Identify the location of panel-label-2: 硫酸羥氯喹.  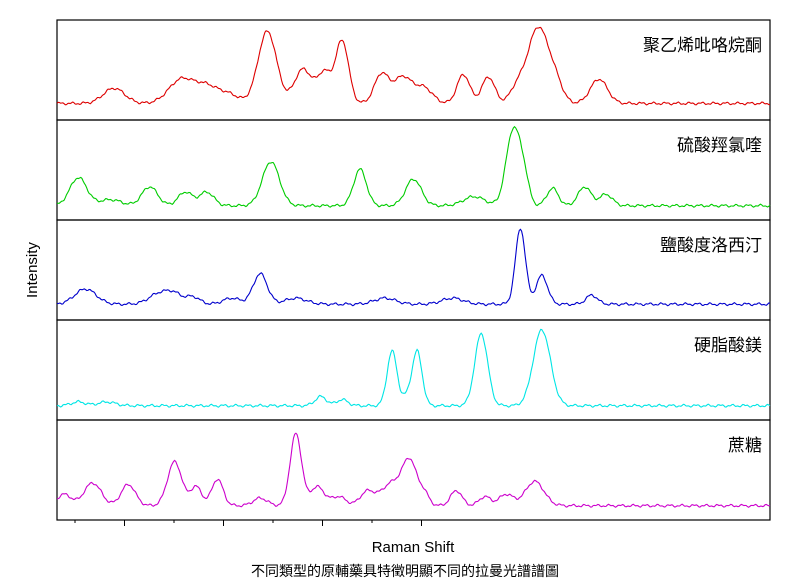
(719, 146).